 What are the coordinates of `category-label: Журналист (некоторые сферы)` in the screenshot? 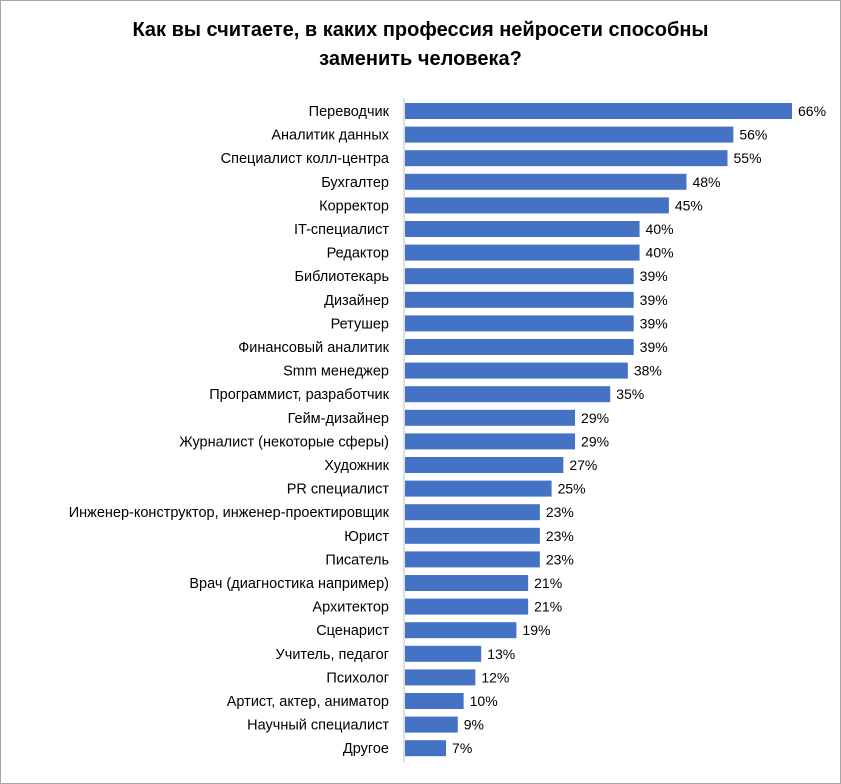 It's located at (284, 442).